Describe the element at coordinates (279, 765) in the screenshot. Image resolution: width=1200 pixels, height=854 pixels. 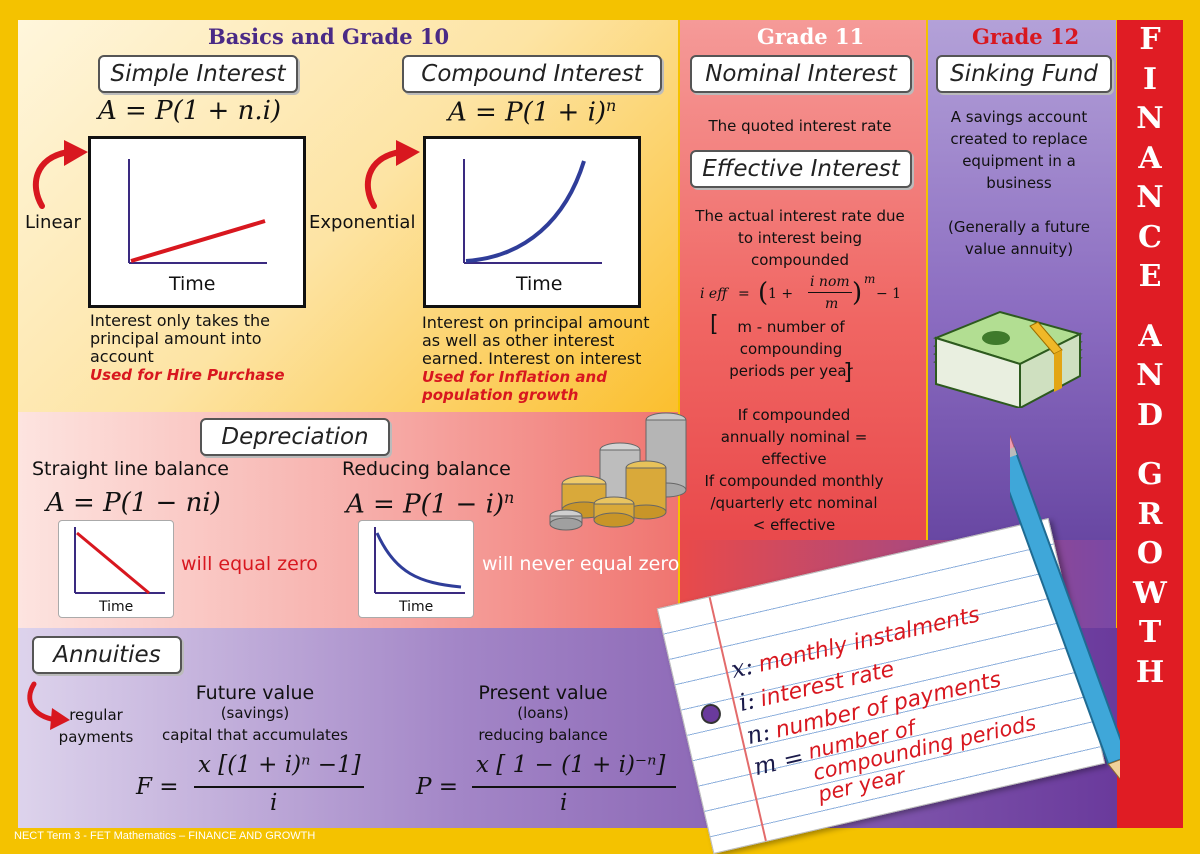
I see `fv-num: x [(1 + i)ⁿ −1]` at that location.